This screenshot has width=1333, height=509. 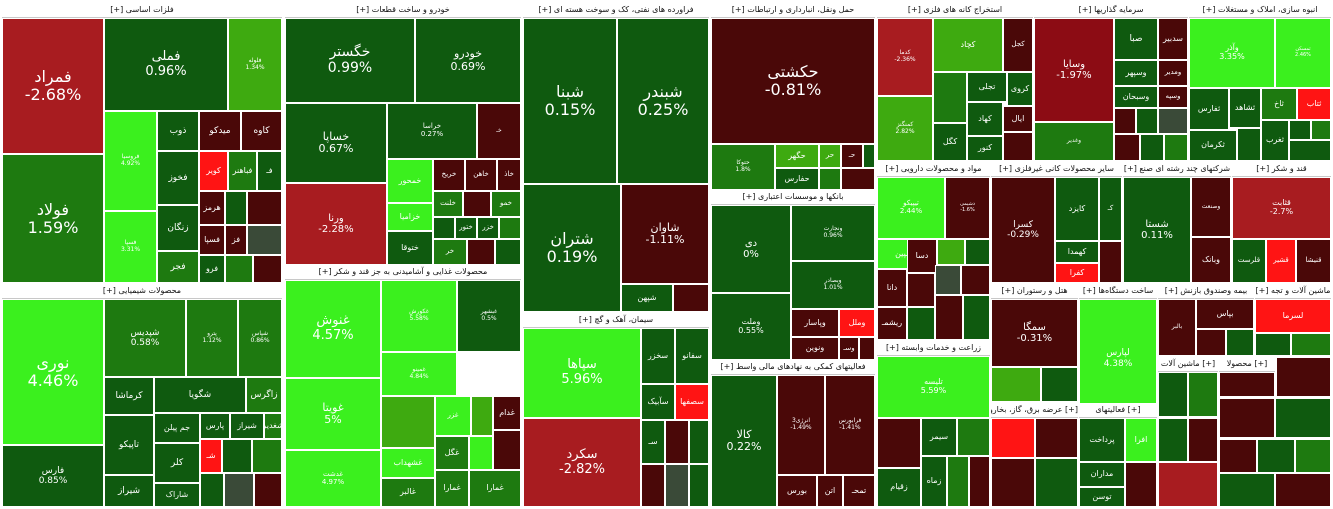 I want to click on tile-vebank: وبانک, so click(x=1211, y=260).